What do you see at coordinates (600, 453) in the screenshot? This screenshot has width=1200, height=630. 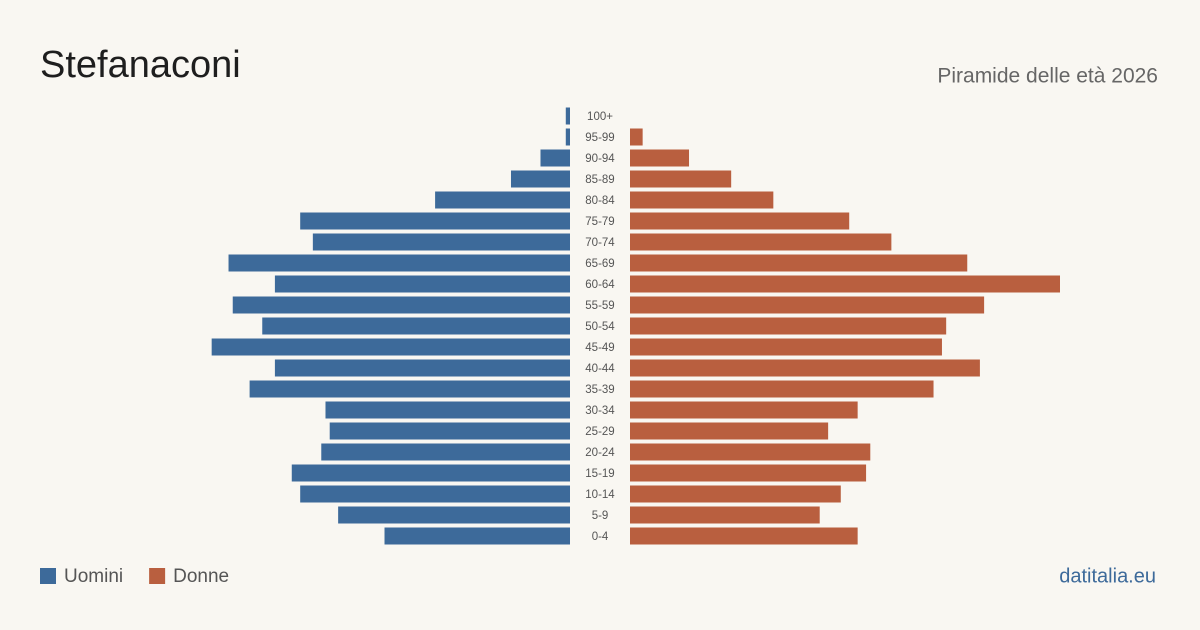 I see `age-label: 20-24` at bounding box center [600, 453].